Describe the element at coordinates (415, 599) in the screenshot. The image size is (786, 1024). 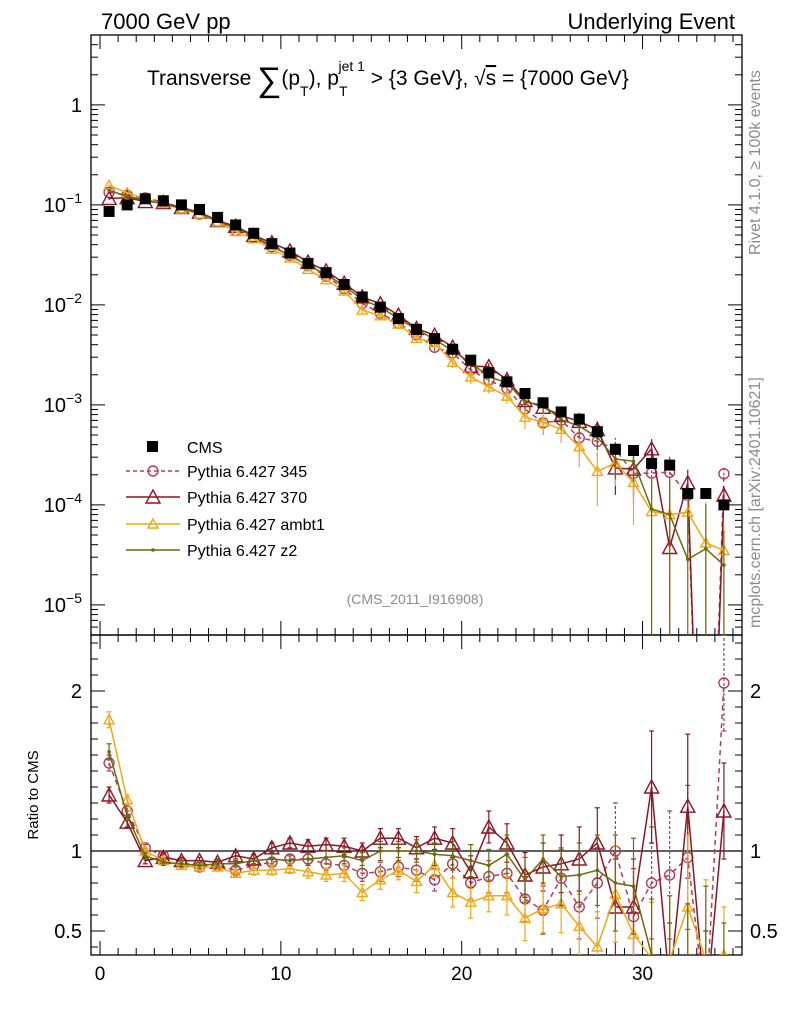
I see `analysis-id: (CMS_2011_I916908)` at that location.